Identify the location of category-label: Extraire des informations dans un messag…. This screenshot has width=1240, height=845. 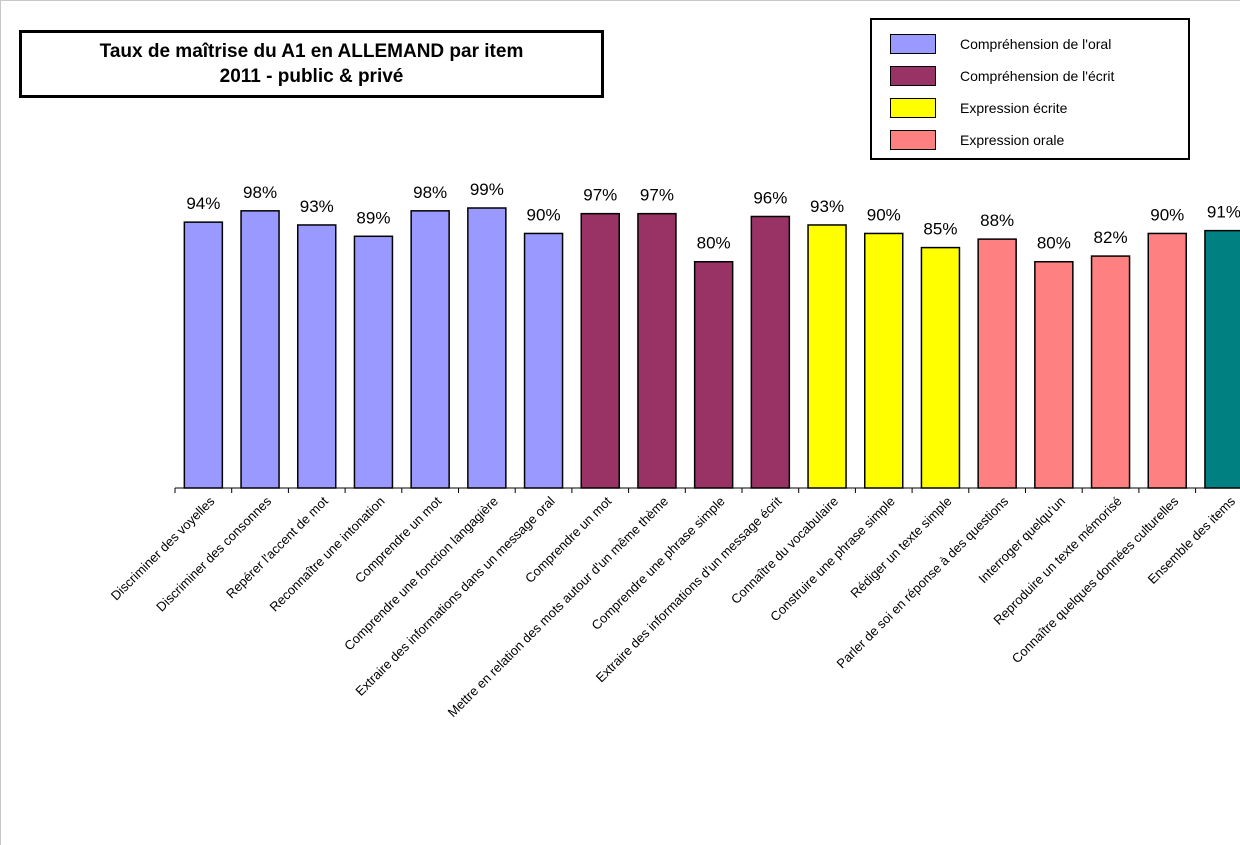
(454, 595).